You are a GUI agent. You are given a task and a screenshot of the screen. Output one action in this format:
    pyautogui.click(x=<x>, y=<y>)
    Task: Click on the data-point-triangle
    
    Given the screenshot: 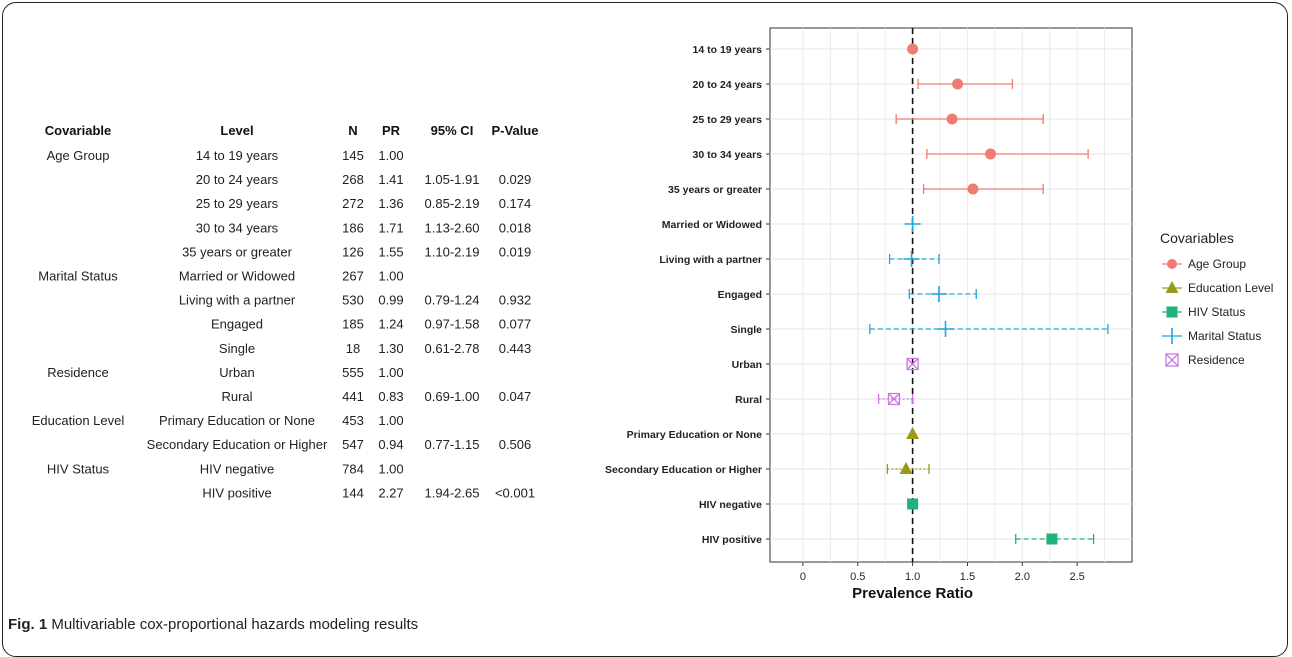 What is the action you would take?
    pyautogui.click(x=906, y=468)
    